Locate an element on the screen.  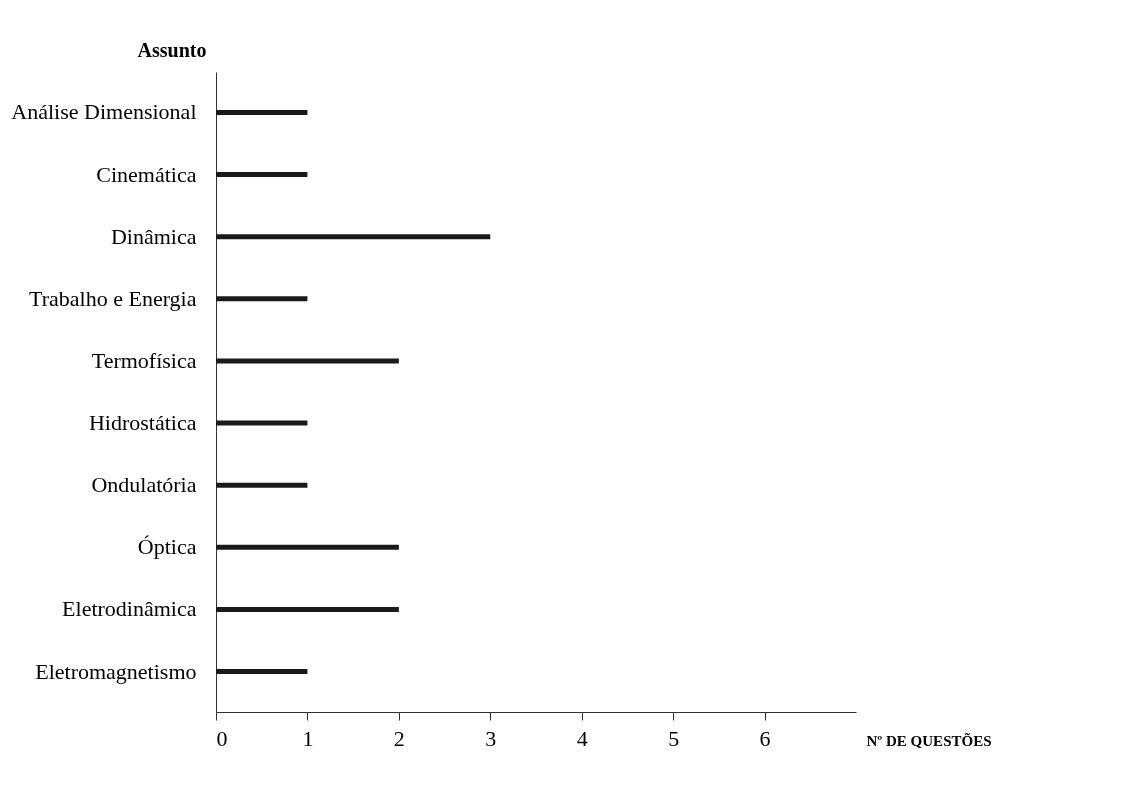
y-axis-title: Assunto is located at coordinates (172, 49).